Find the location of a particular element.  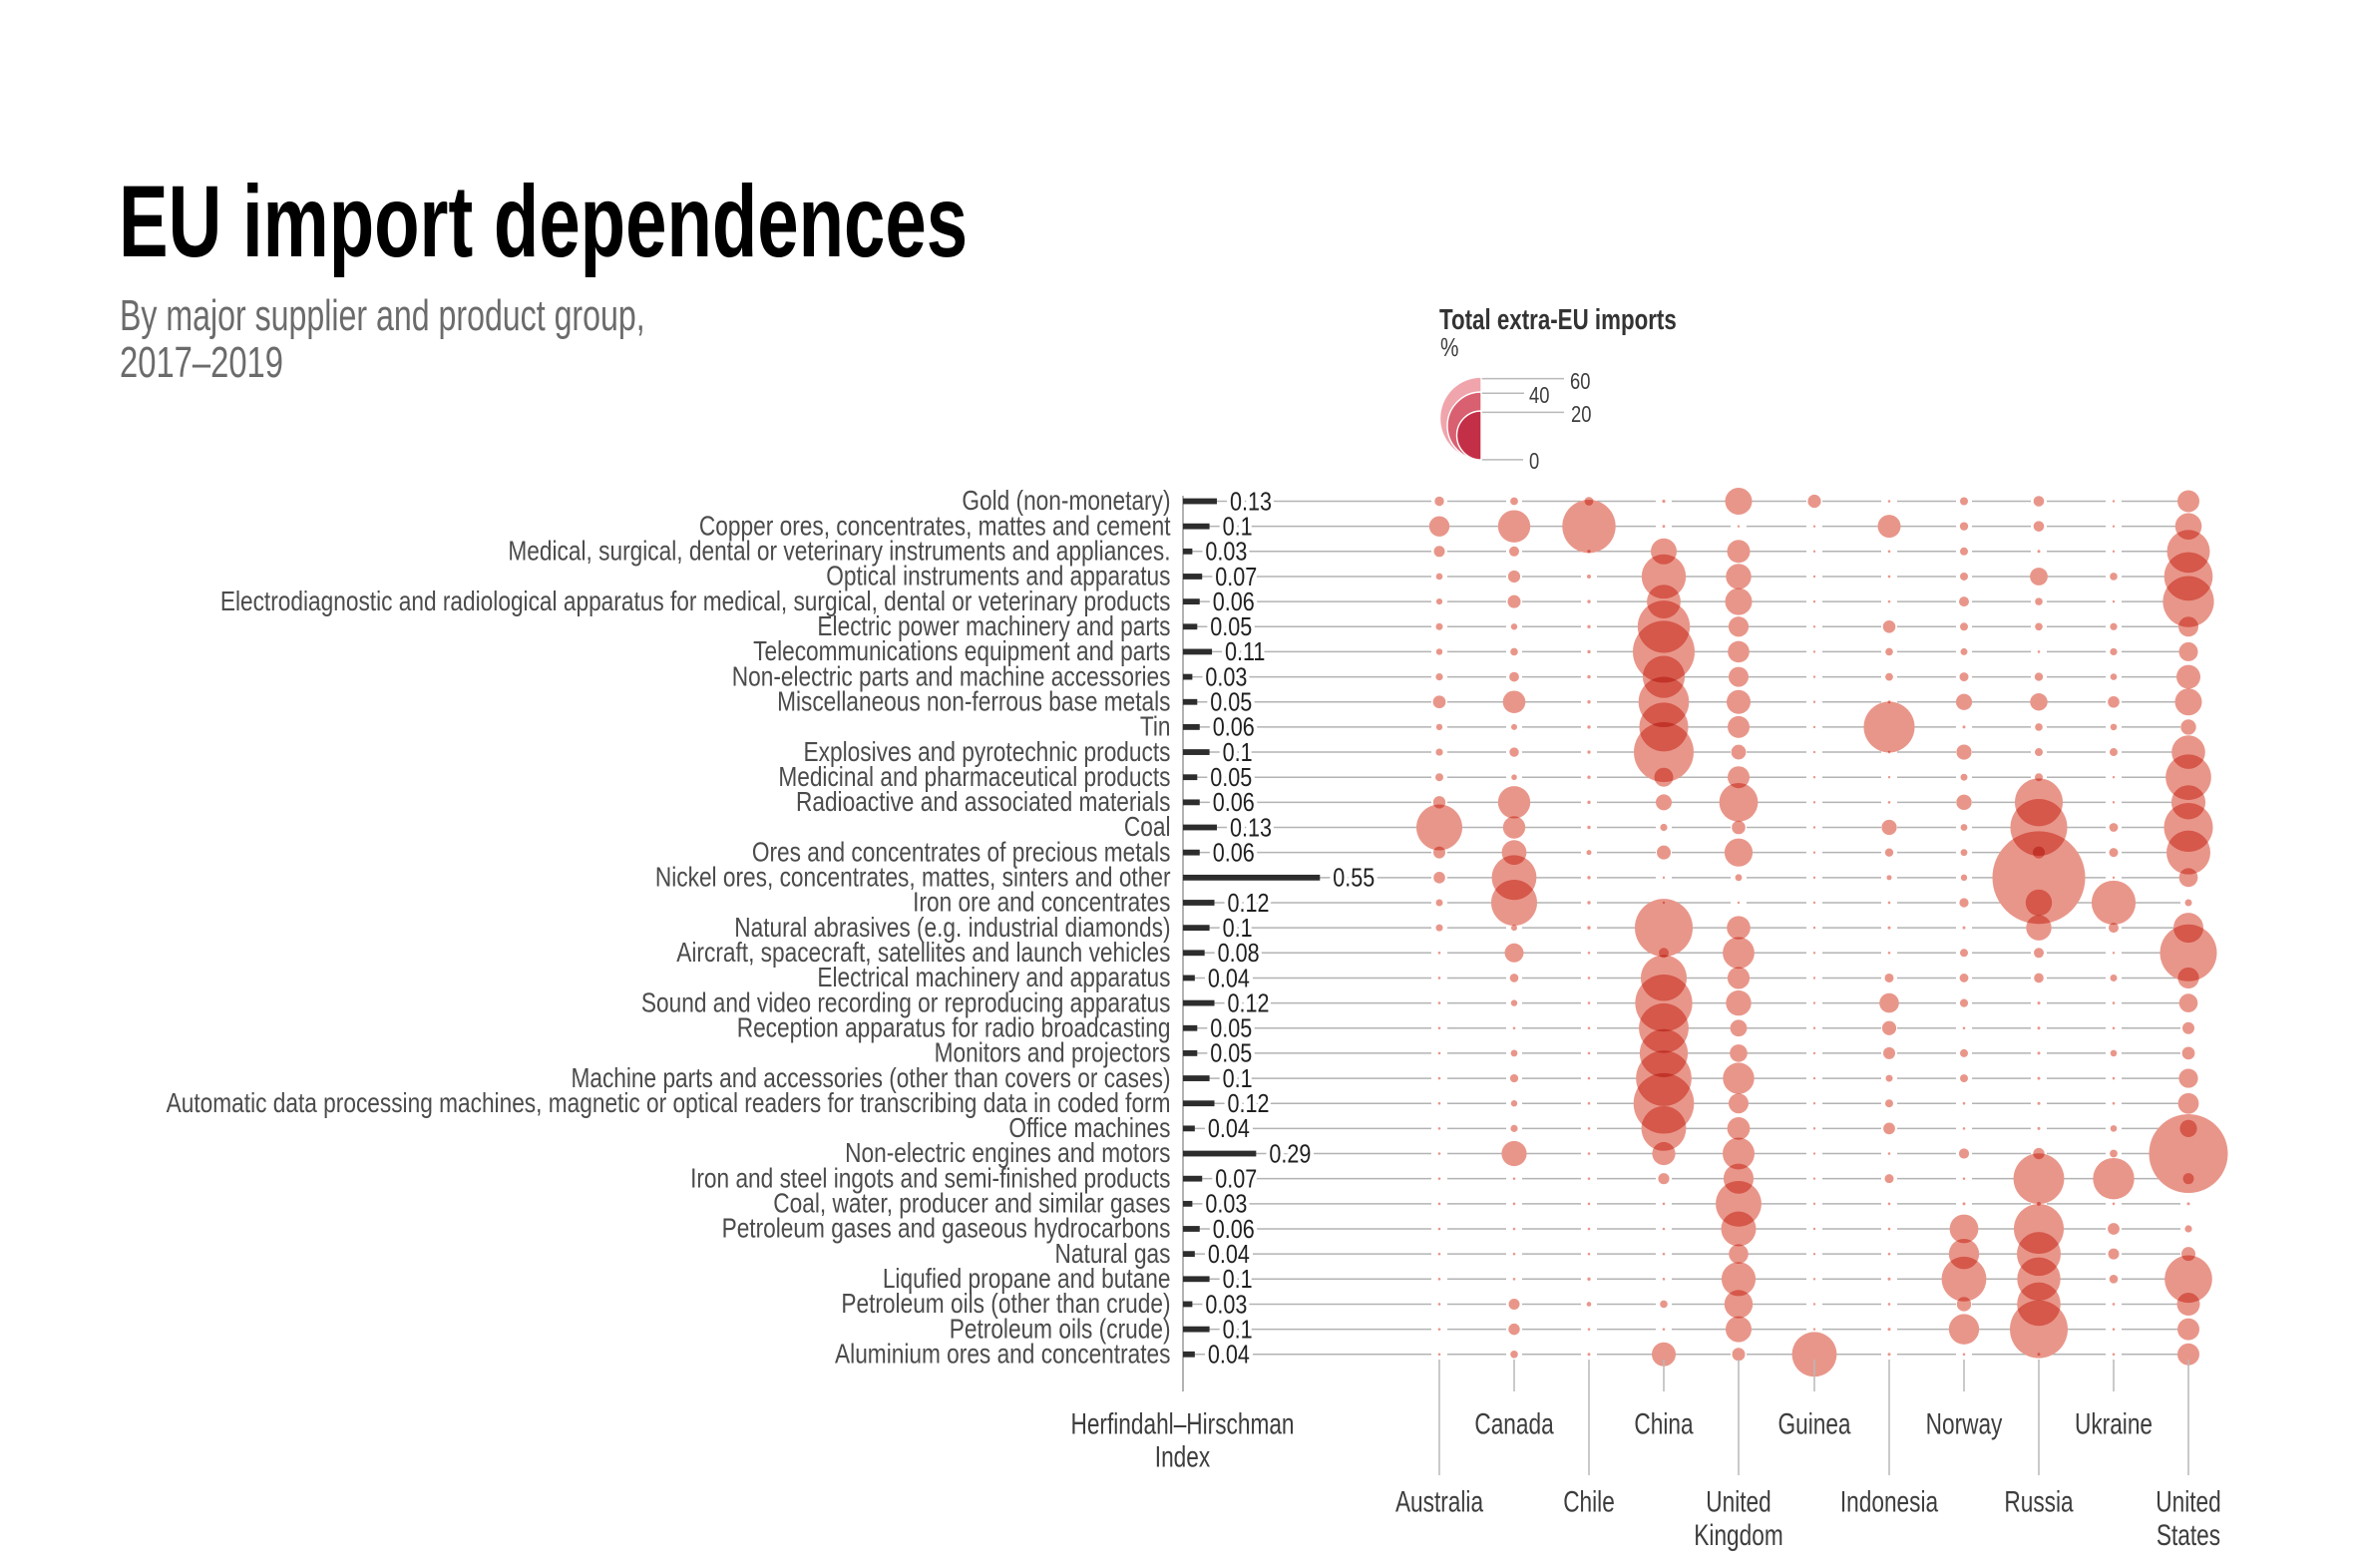

svg-text: Monitors and projectors is located at coordinates (1053, 1053).